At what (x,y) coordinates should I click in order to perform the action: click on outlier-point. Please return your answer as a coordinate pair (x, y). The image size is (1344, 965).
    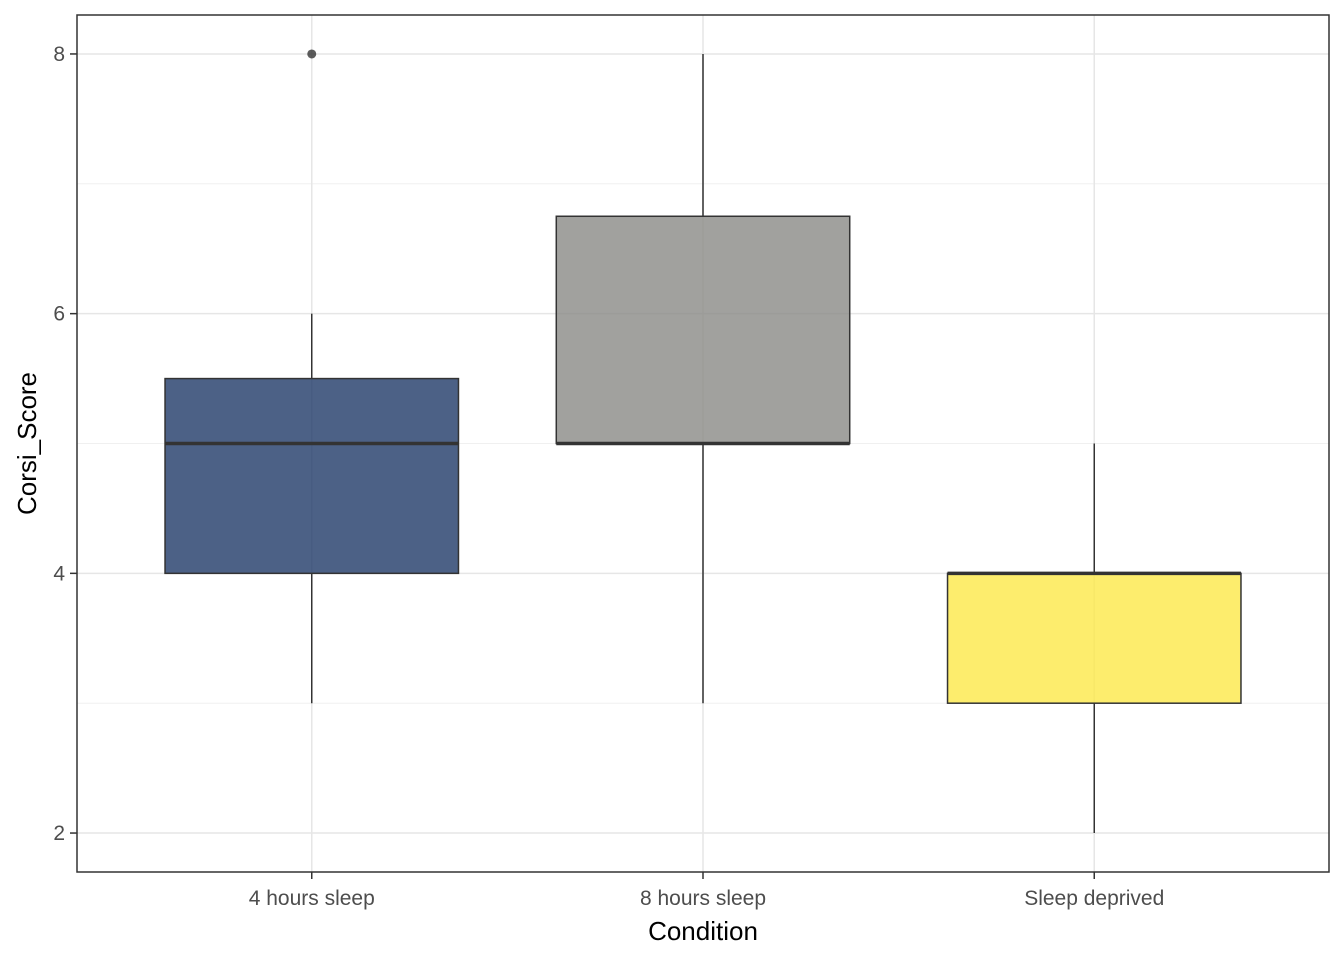
    Looking at the image, I should click on (312, 54).